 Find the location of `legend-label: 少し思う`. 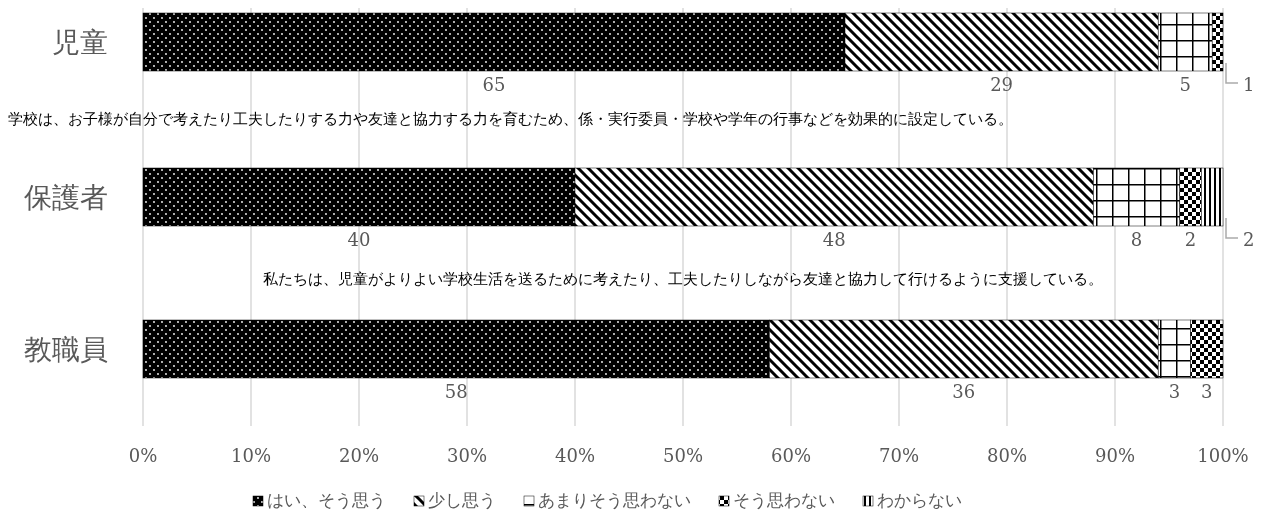

legend-label: 少し思う is located at coordinates (462, 500).